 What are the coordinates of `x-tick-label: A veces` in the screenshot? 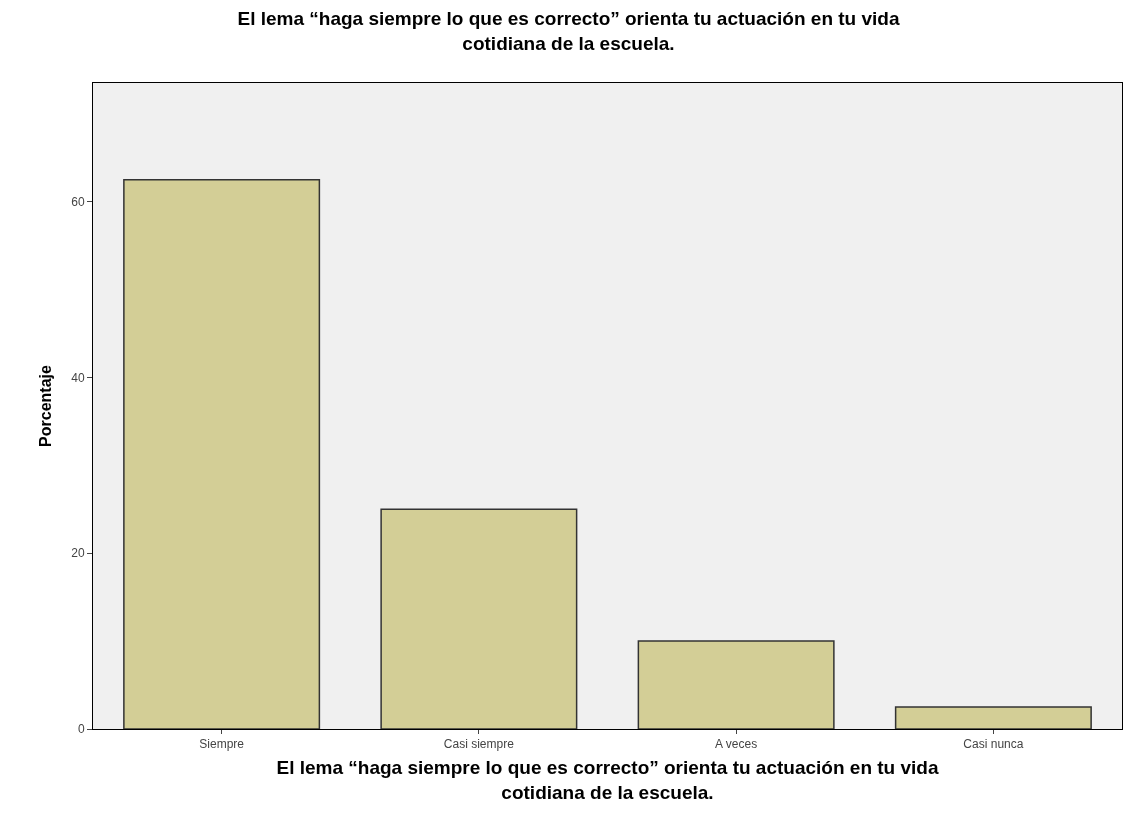 It's located at (736, 744).